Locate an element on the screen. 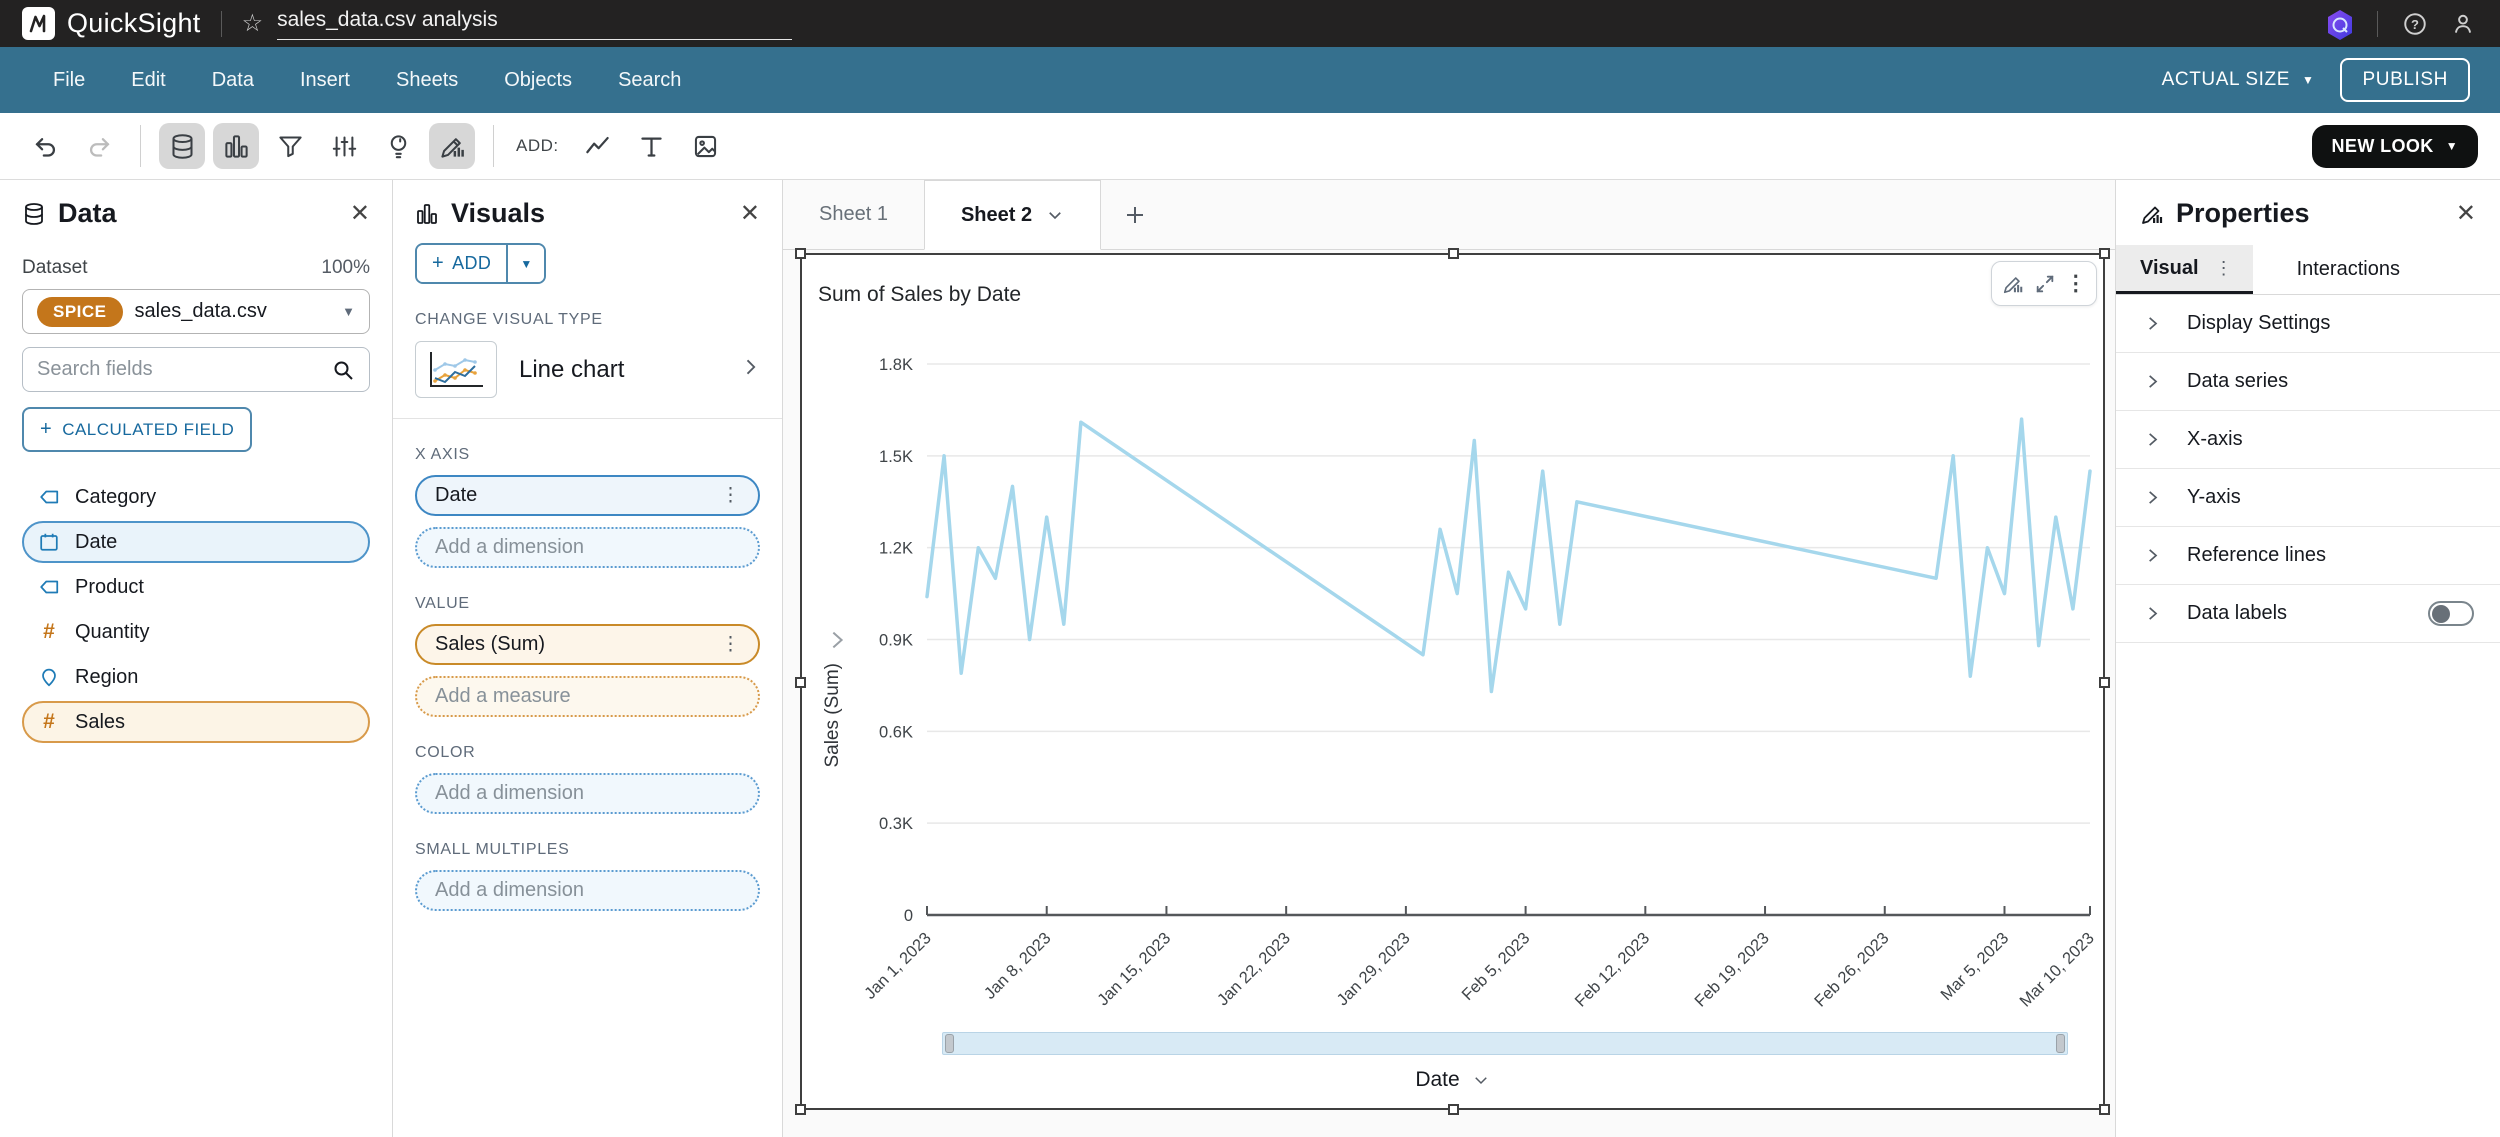 This screenshot has width=2500, height=1137. add-visual-button is located at coordinates (598, 146).